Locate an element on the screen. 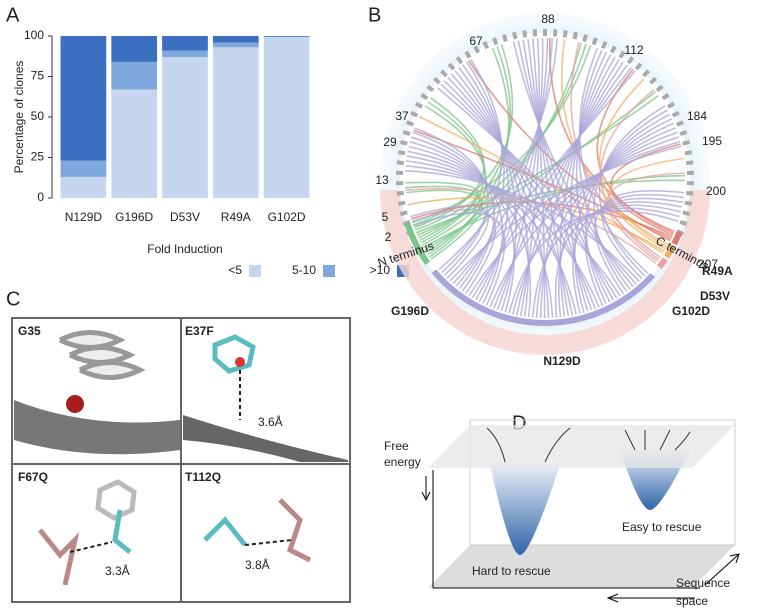 This screenshot has height=610, width=762. x-tick-label: G196D is located at coordinates (134, 217).